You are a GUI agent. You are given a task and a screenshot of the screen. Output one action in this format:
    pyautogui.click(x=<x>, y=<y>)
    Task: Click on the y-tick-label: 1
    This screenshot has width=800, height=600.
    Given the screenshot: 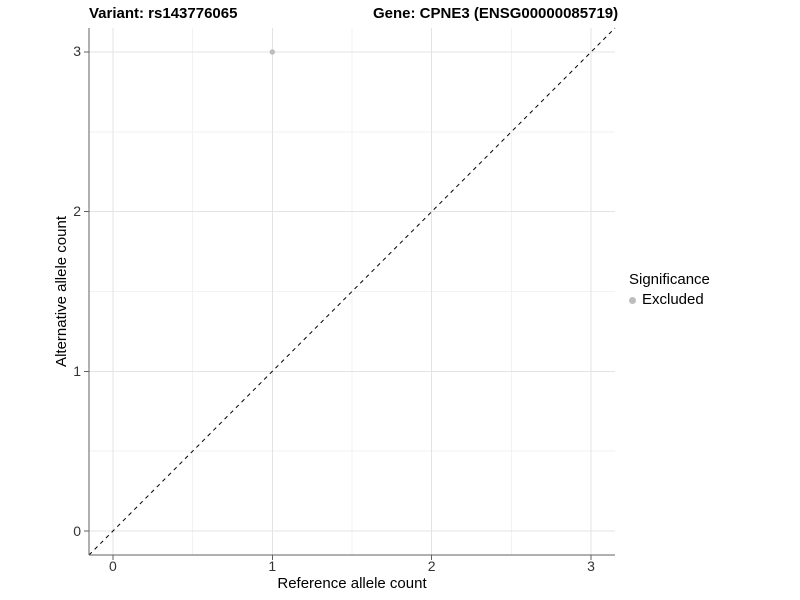 What is the action you would take?
    pyautogui.click(x=77, y=370)
    